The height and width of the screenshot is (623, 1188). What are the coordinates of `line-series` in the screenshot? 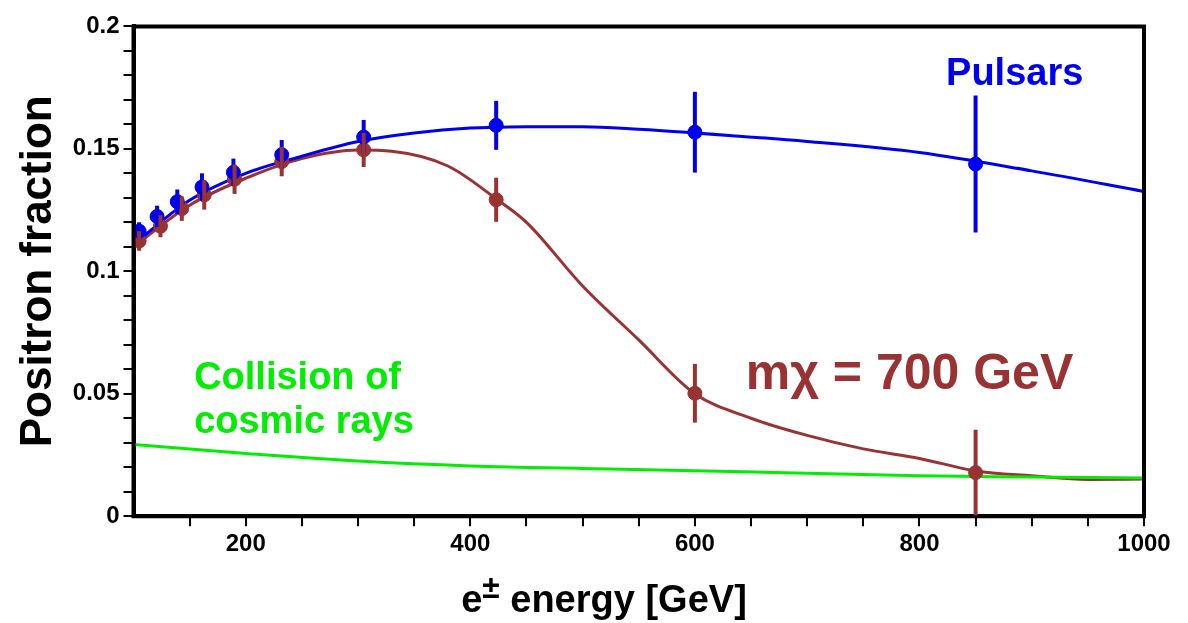 It's located at (638, 461).